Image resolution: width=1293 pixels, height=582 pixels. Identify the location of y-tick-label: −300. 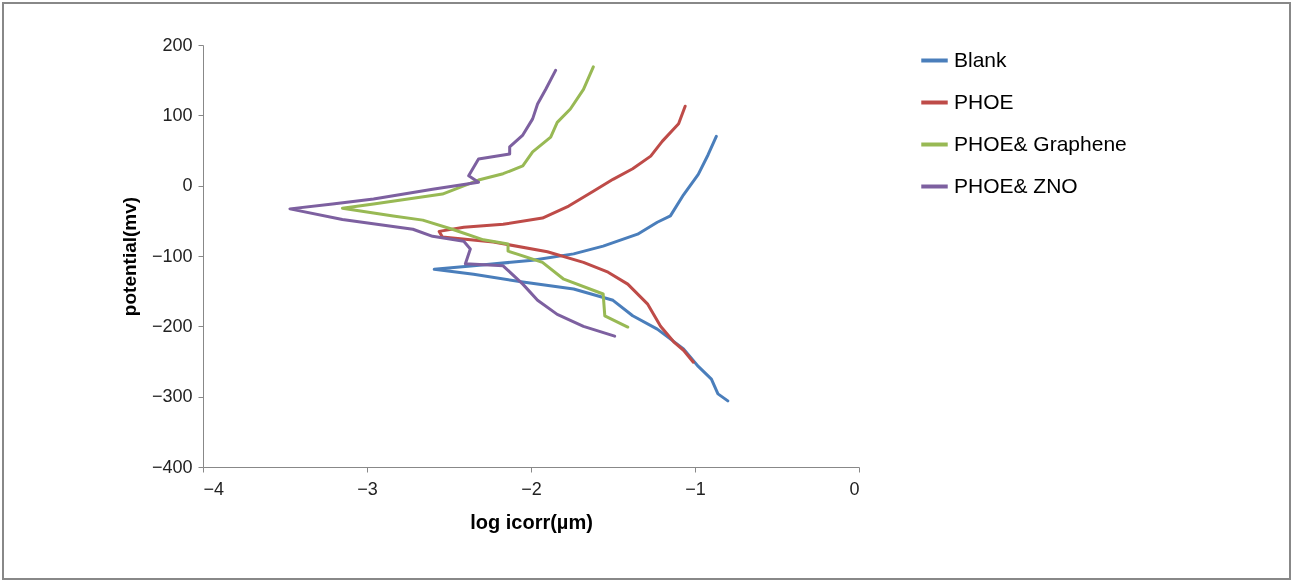
(172, 396).